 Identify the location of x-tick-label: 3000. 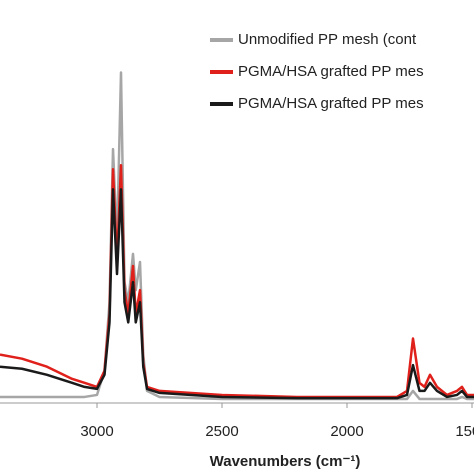
(96, 431).